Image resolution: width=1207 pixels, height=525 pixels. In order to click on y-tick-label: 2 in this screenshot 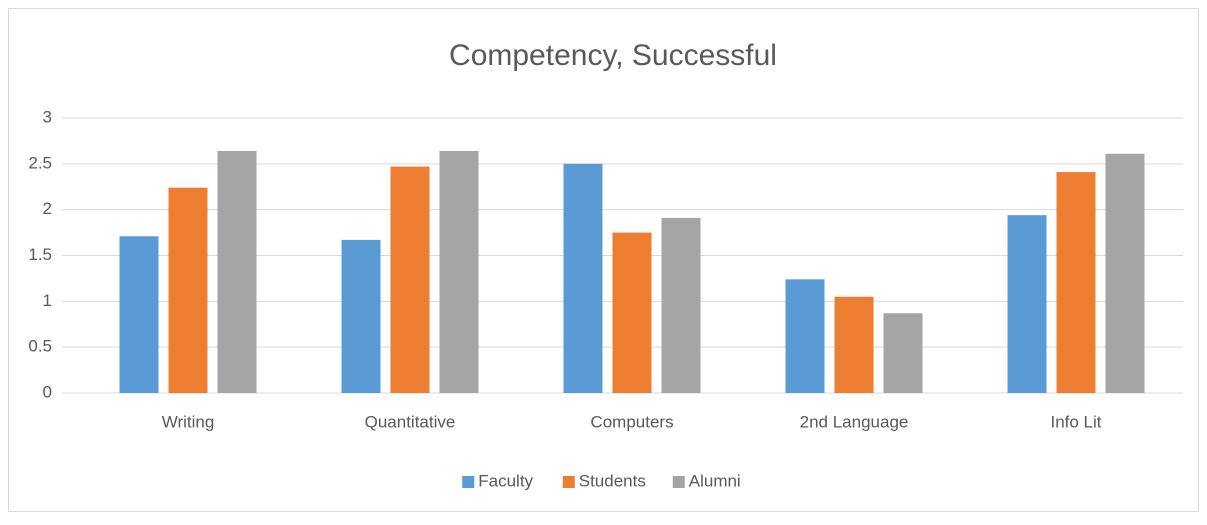, I will do `click(47, 208)`.